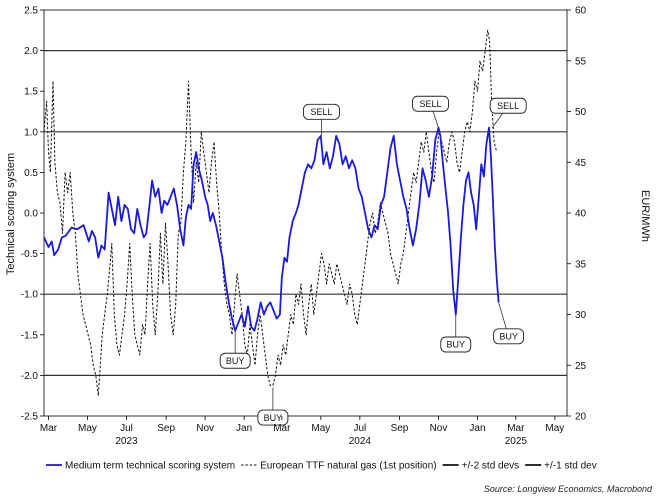 This screenshot has height=504, width=661. Describe the element at coordinates (11, 214) in the screenshot. I see `left-axis-title: Technical scoring system` at that location.